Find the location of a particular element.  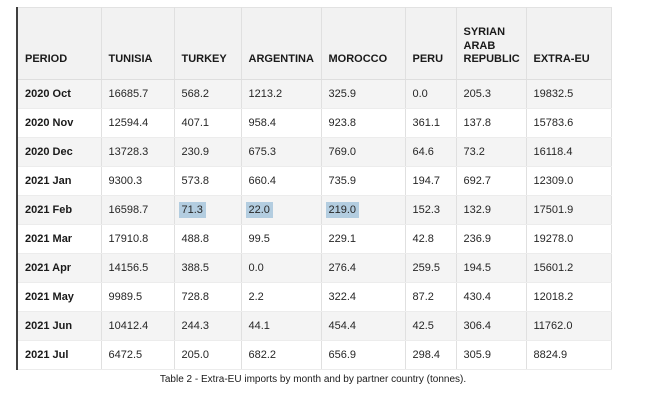

value-cell: 17910.8 is located at coordinates (138, 239).